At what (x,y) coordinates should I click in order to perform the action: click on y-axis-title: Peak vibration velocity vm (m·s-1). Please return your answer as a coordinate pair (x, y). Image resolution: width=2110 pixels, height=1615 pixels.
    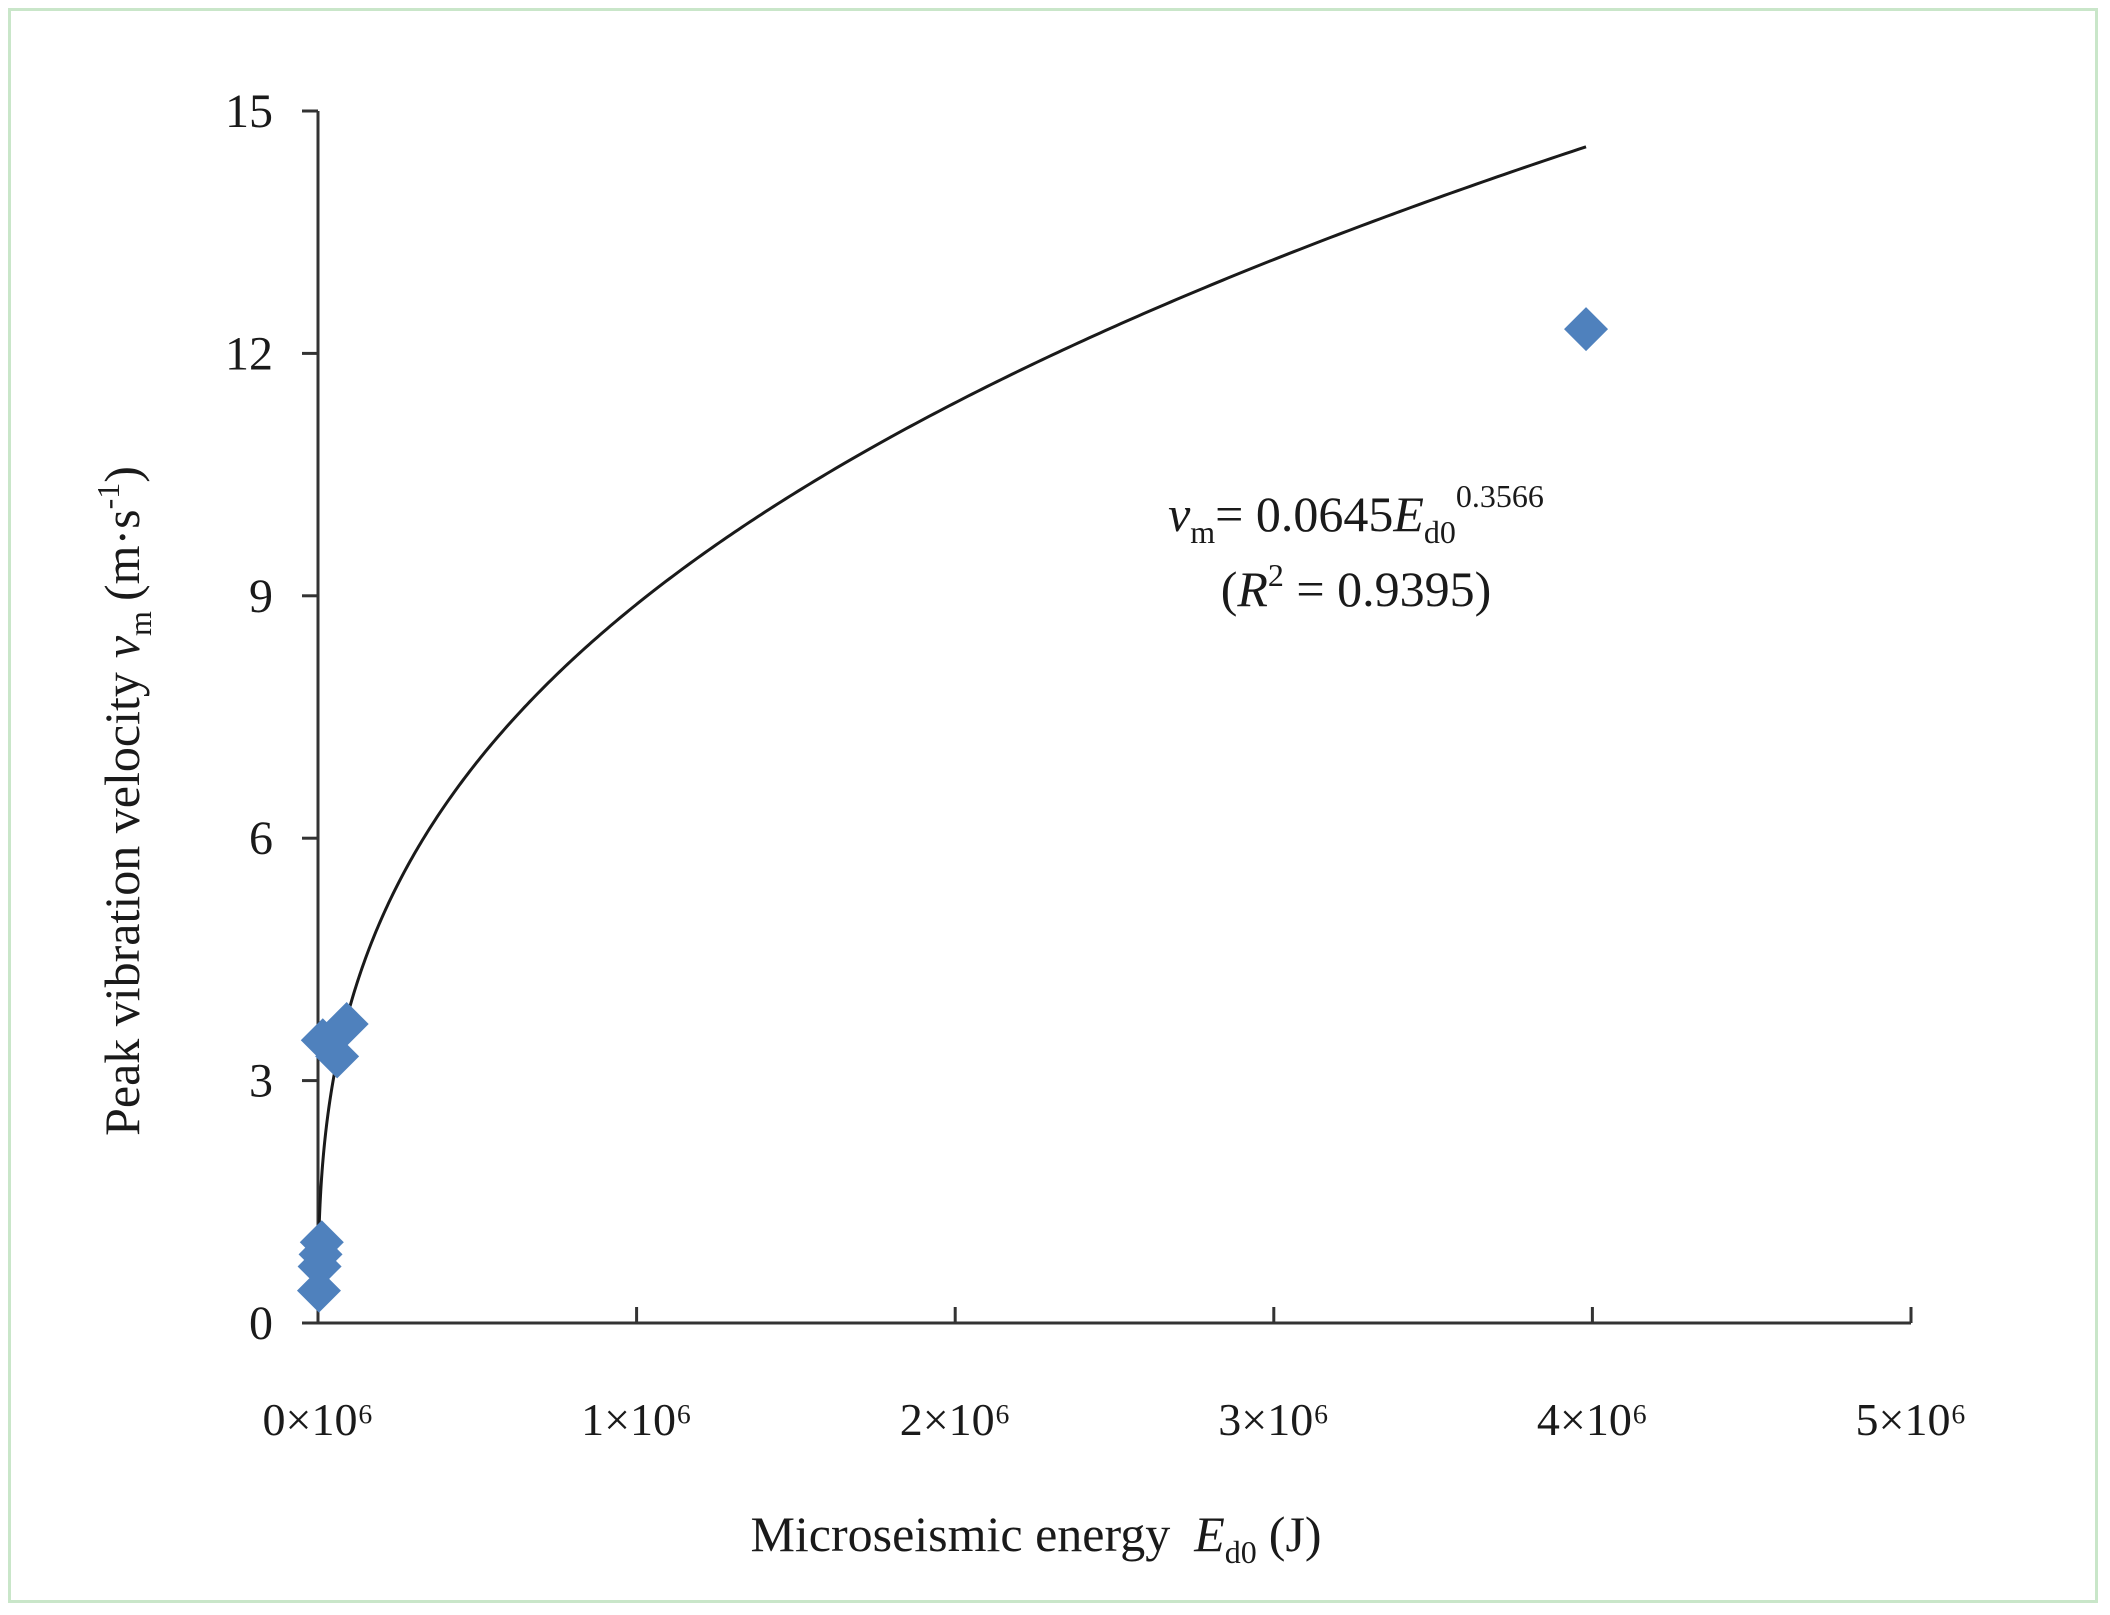
    Looking at the image, I should click on (124, 801).